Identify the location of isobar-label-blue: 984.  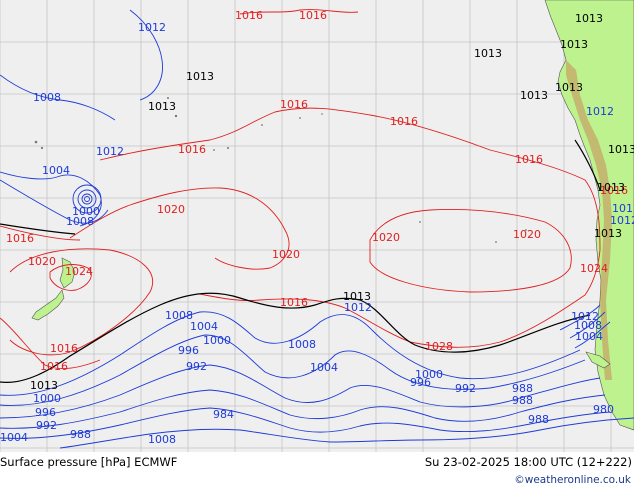
(223, 414).